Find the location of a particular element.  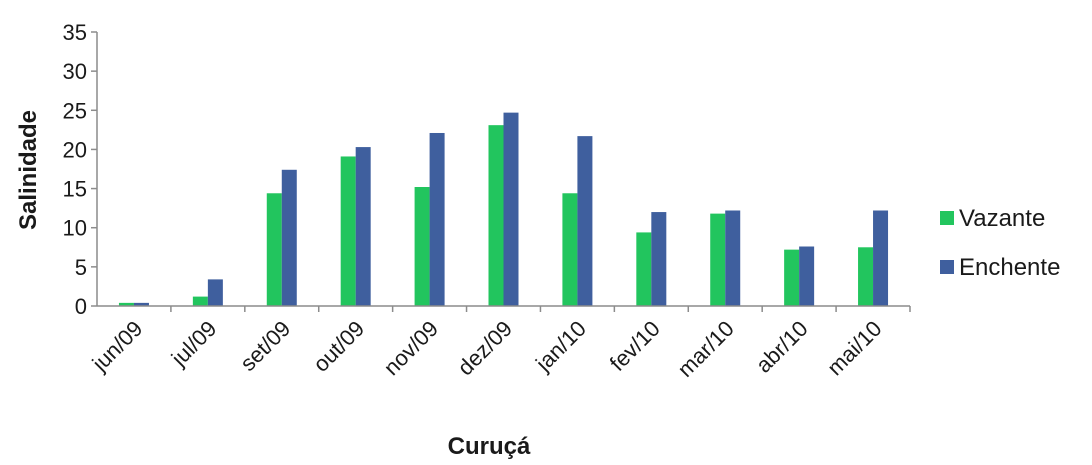

y-tick-label: 20 is located at coordinates (75, 149).